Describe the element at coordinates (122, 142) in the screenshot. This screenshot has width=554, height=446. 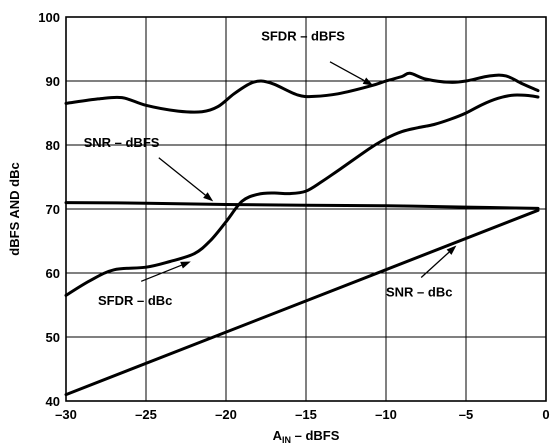
I see `annotation-snr-dbfs-label: SNR – dBFS` at that location.